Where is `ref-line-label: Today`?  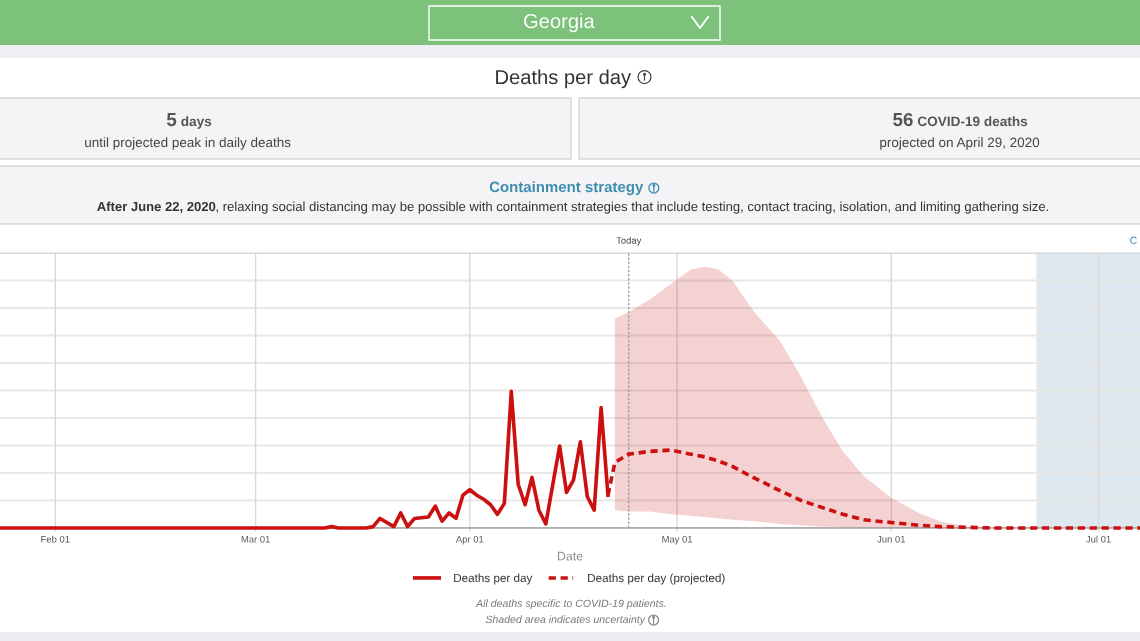 ref-line-label: Today is located at coordinates (629, 241).